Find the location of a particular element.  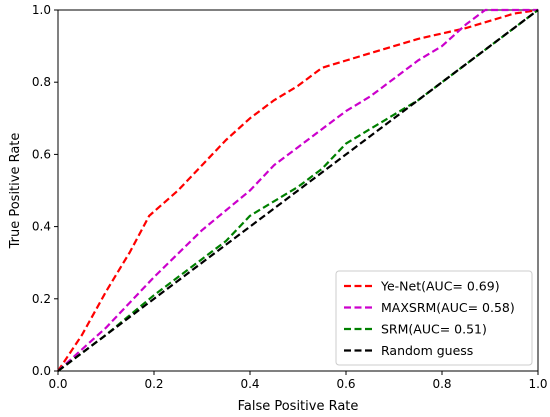

x-tick-label: 0.8 is located at coordinates (441, 384).